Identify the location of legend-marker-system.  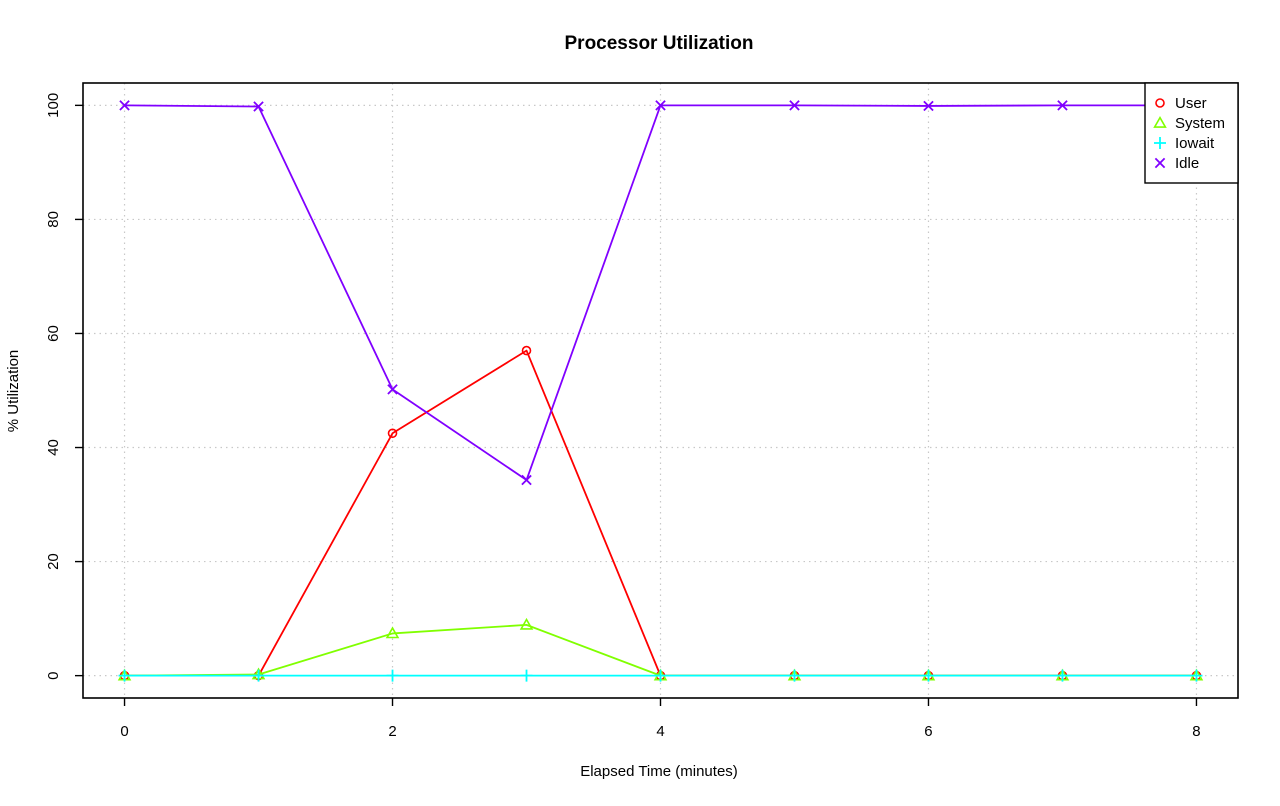
(1160, 121).